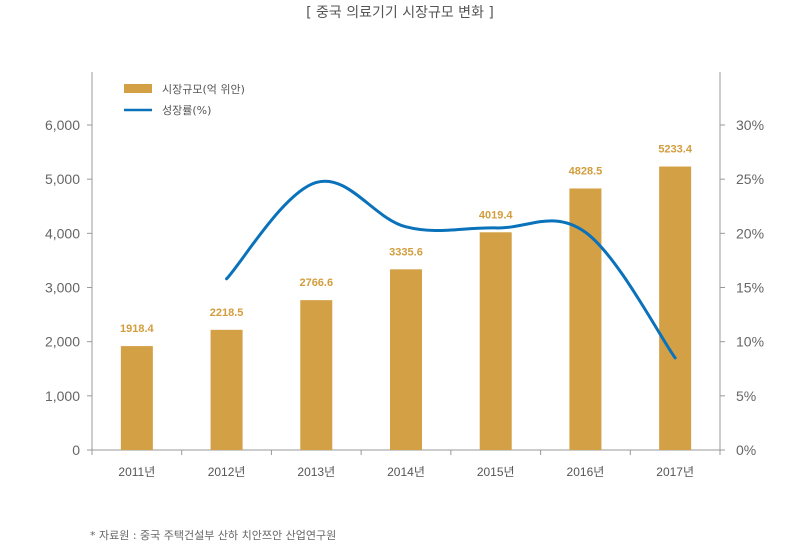 This screenshot has width=800, height=545. I want to click on y-left-tick-label: 1,000, so click(62, 396).